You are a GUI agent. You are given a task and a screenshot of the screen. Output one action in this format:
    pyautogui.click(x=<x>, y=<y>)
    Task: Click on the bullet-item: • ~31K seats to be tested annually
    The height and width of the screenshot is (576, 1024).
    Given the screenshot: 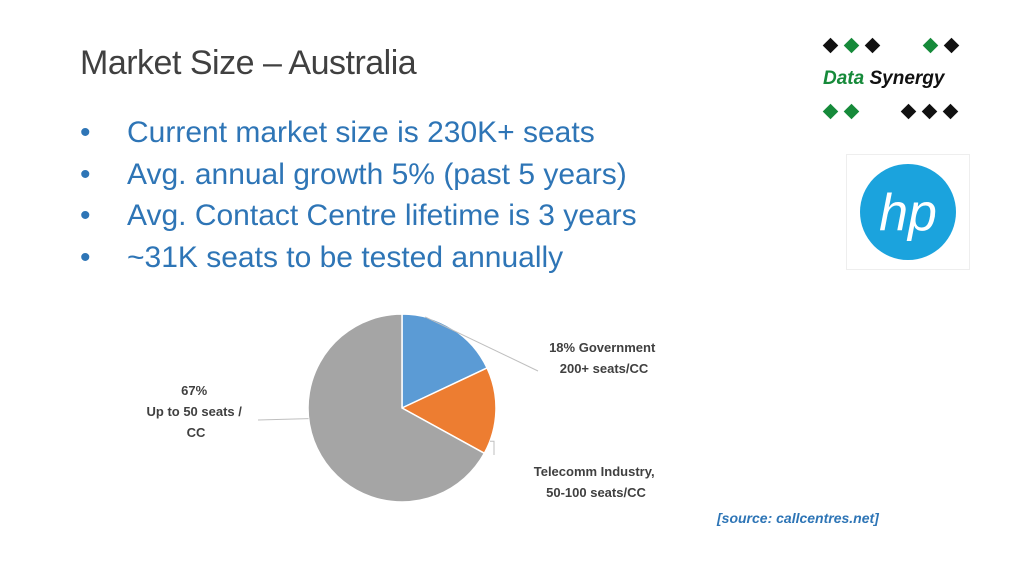 What is the action you would take?
    pyautogui.click(x=358, y=258)
    